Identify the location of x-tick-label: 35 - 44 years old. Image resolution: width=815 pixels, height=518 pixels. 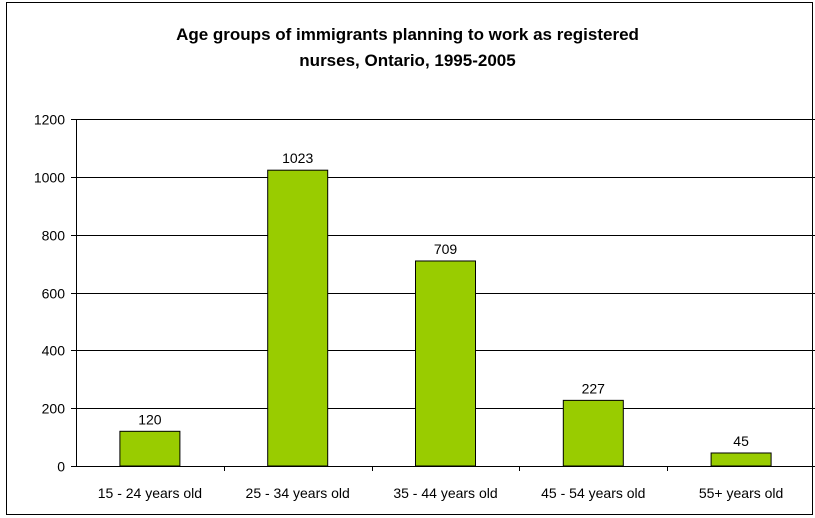
(445, 493).